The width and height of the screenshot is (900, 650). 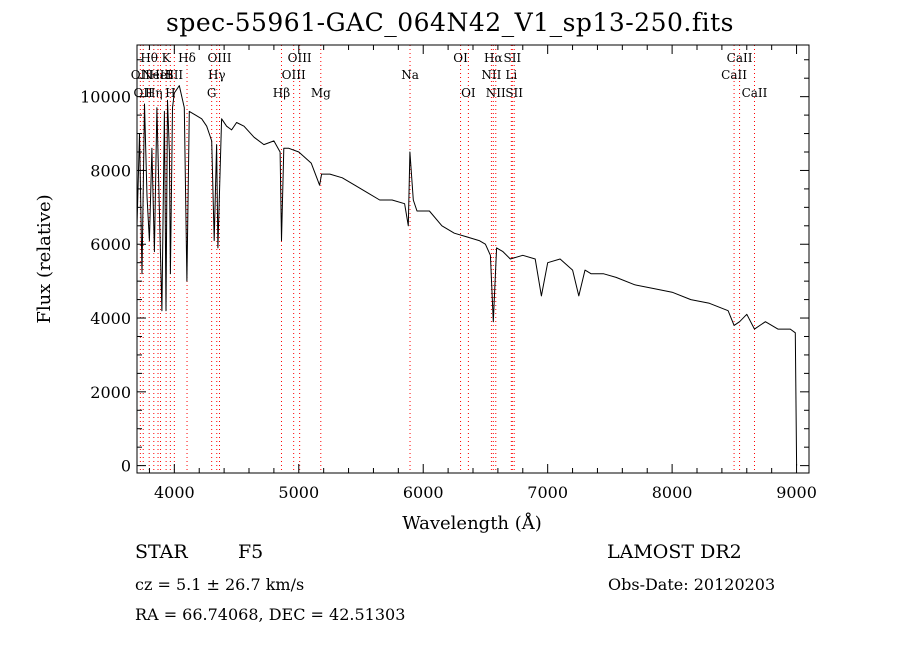 What do you see at coordinates (187, 58) in the screenshot?
I see `line-label: Hδ` at bounding box center [187, 58].